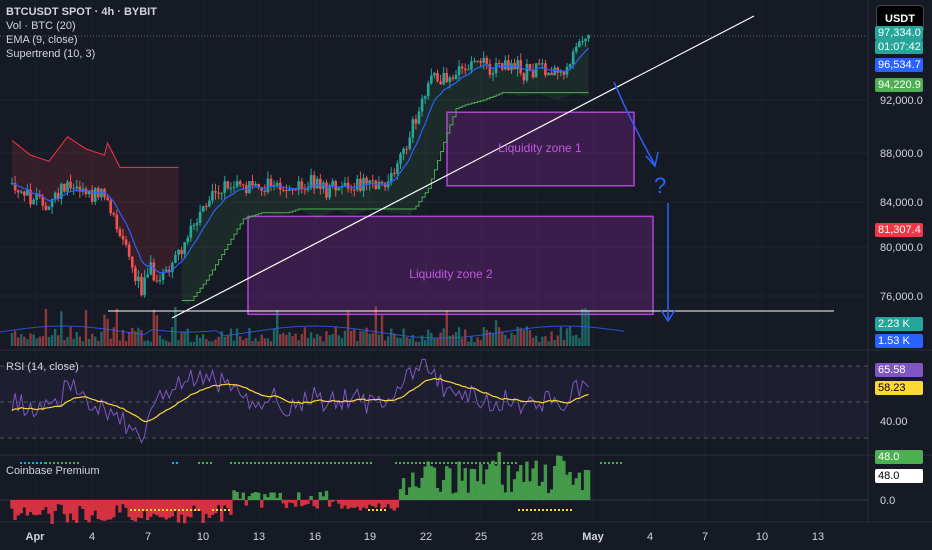 This screenshot has height=550, width=932. What do you see at coordinates (259, 537) in the screenshot?
I see `time-tick: 13` at bounding box center [259, 537].